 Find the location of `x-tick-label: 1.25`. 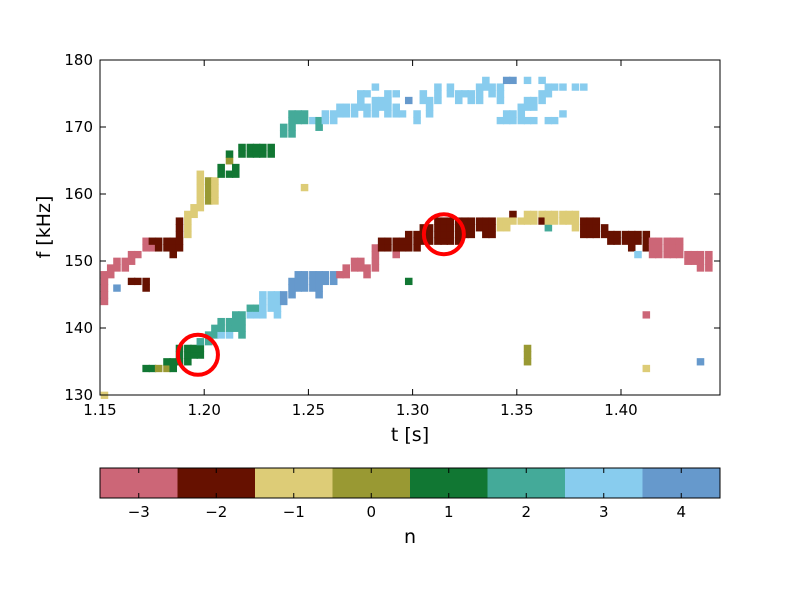

x-tick-label: 1.25 is located at coordinates (308, 410).